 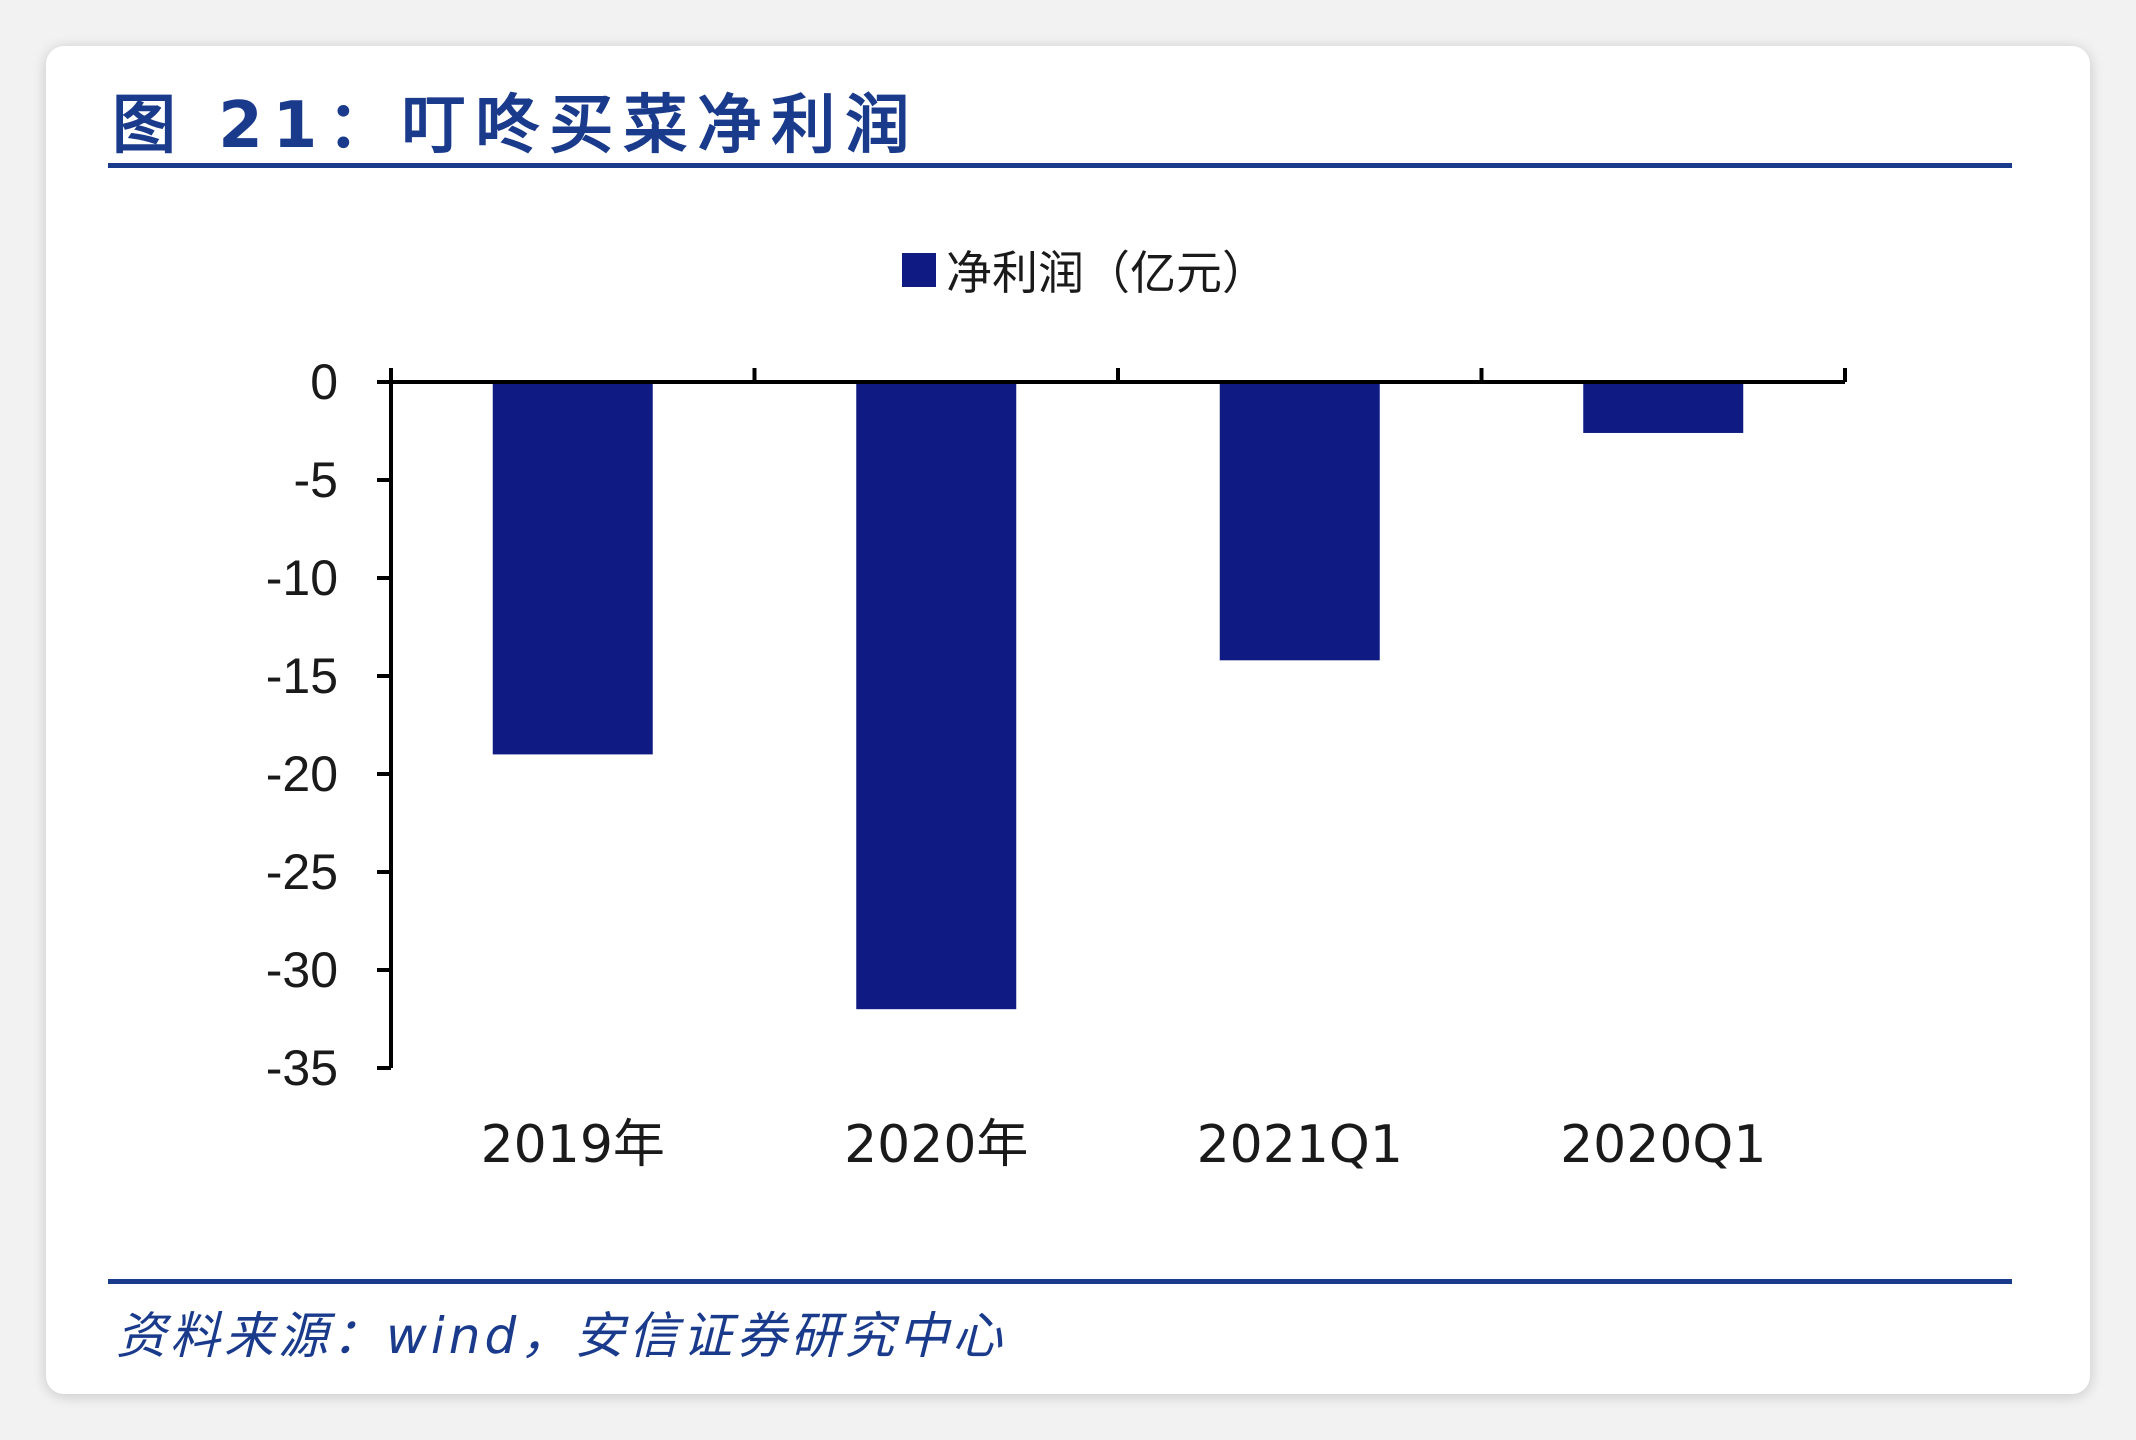 I want to click on legend-label: 净利润（亿元）, so click(x=1107, y=273).